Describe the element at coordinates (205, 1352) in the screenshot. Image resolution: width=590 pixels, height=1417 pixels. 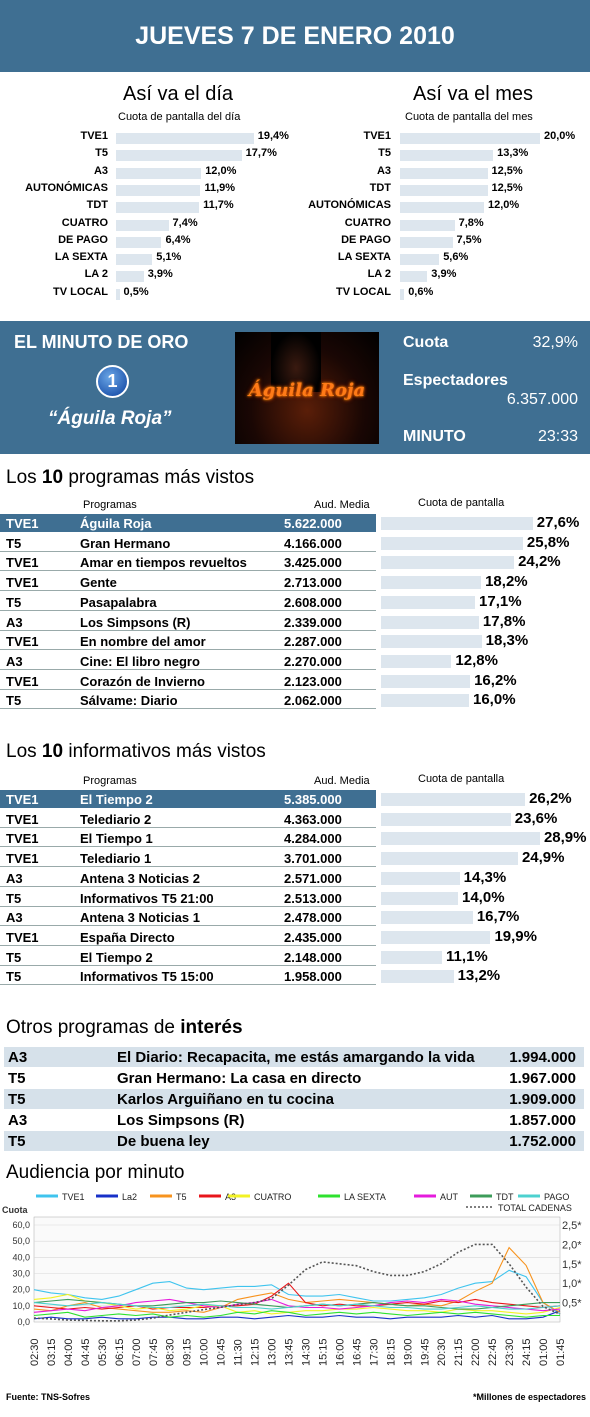
I see `x-tick-label: 10:00` at that location.